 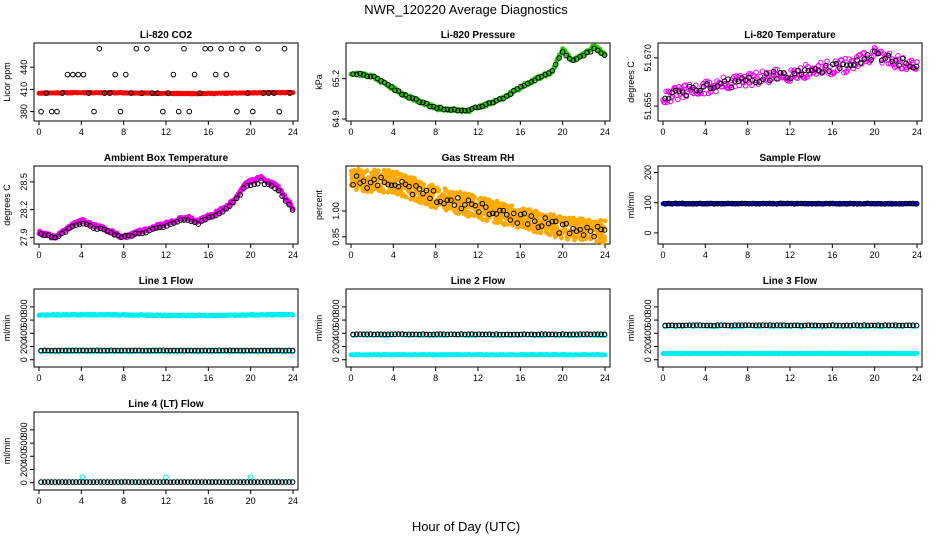 I want to click on y-axis-label: ml/min, so click(x=7, y=328).